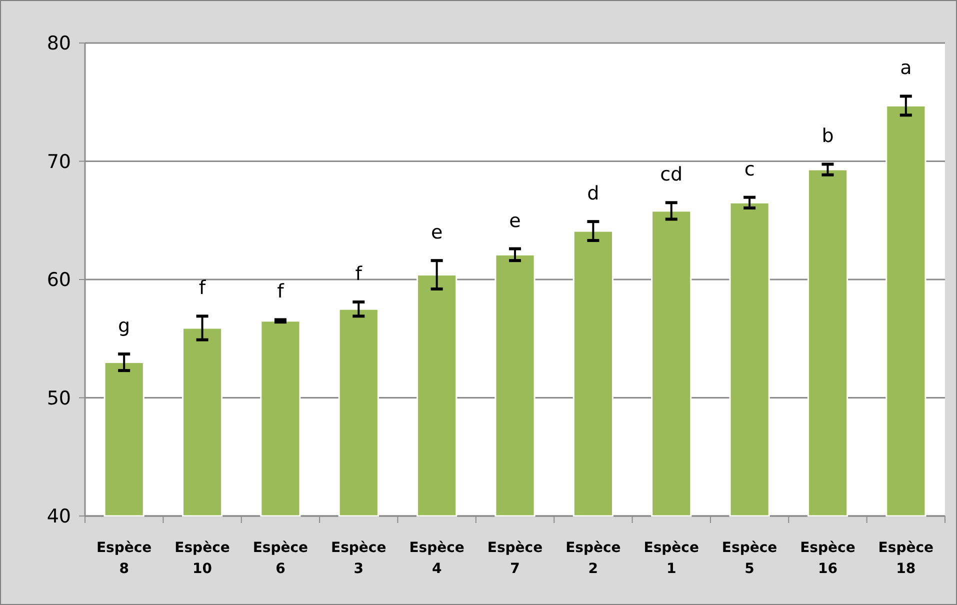  I want to click on y-tick-label: 40, so click(58, 517).